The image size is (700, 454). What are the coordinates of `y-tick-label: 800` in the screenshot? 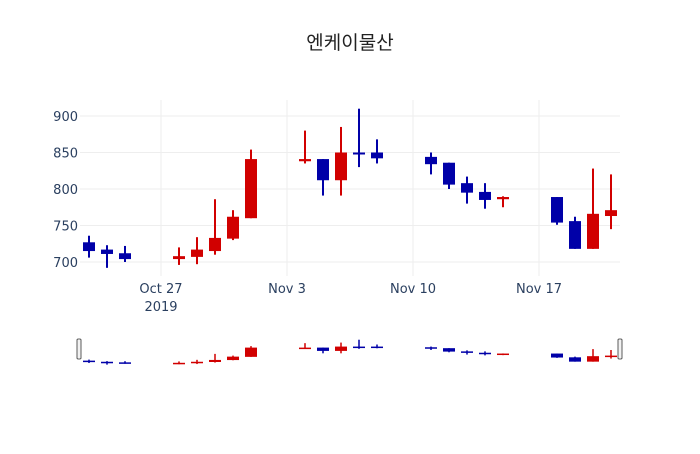 It's located at (65, 190).